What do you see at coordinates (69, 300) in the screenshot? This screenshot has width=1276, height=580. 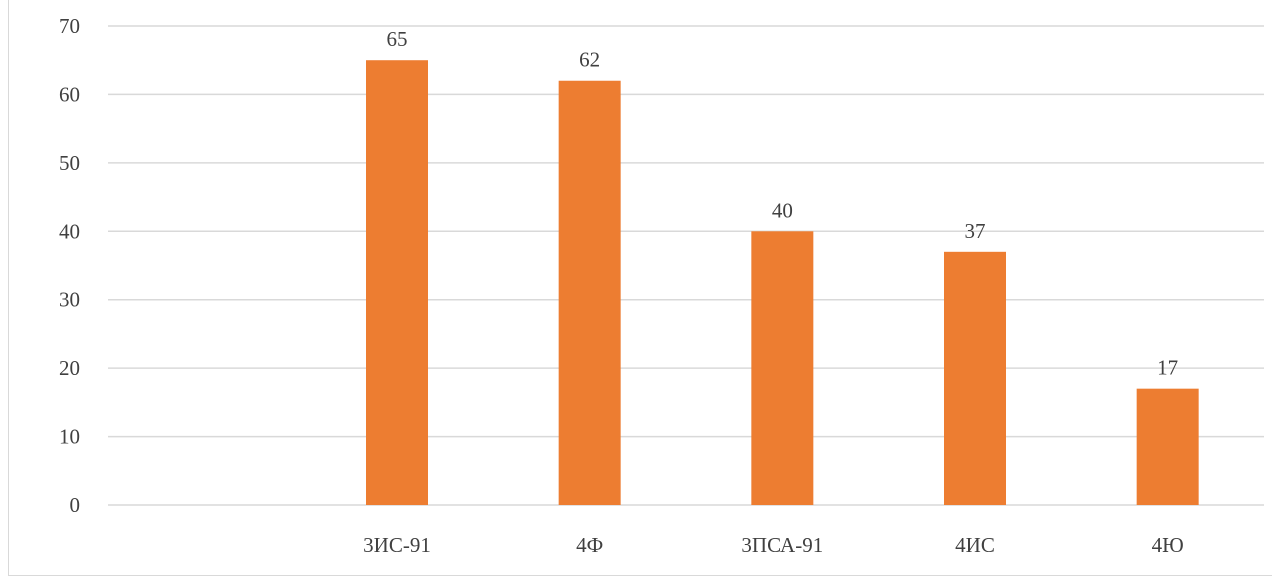 I see `y-tick-label-30: 30` at bounding box center [69, 300].